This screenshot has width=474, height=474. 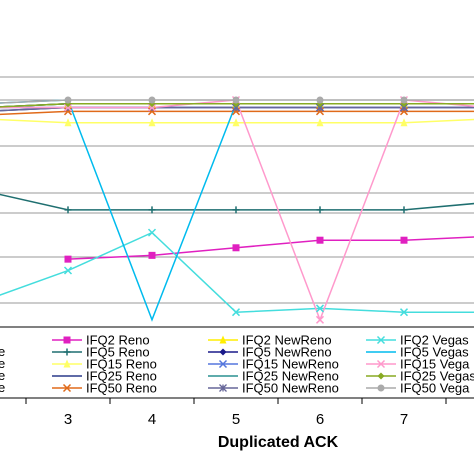 What do you see at coordinates (434, 340) in the screenshot?
I see `legend-label: IFQ2 Vegas` at bounding box center [434, 340].